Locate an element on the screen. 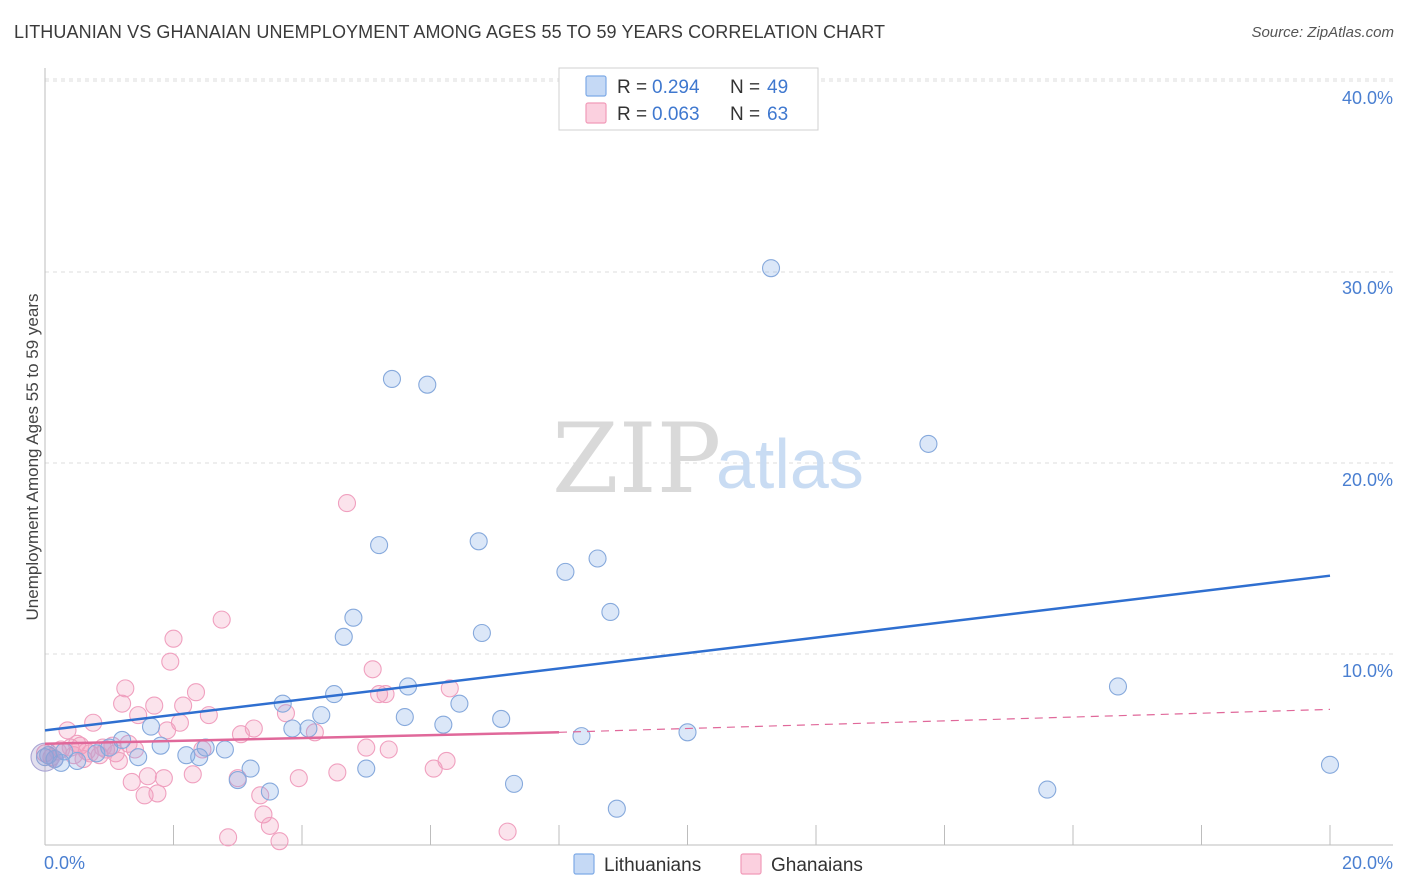 This screenshot has width=1406, height=892. legend-n-value-2: 63 is located at coordinates (777, 114).